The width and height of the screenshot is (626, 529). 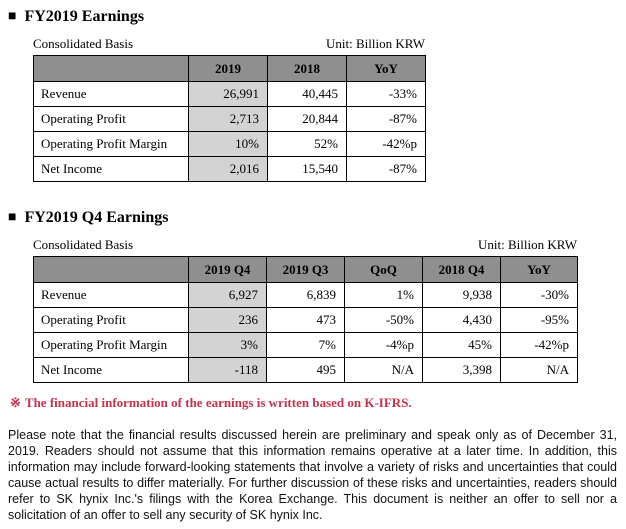 What do you see at coordinates (539, 320) in the screenshot?
I see `cell-value: -95%` at bounding box center [539, 320].